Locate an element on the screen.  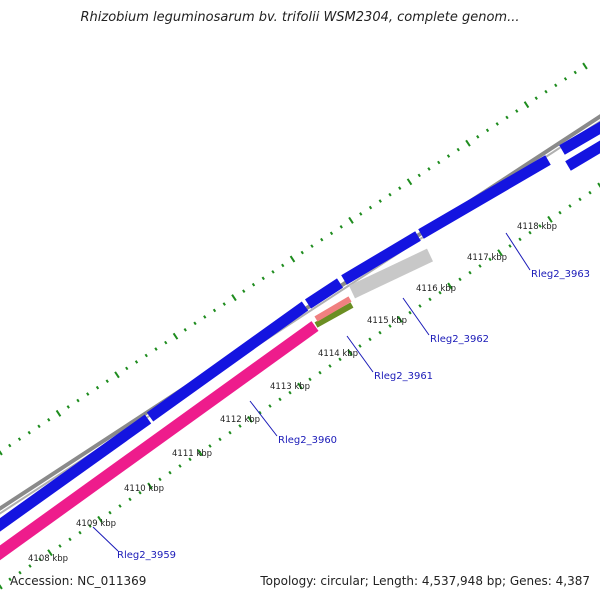
scale-label: 4117 kbp is located at coordinates (487, 258).